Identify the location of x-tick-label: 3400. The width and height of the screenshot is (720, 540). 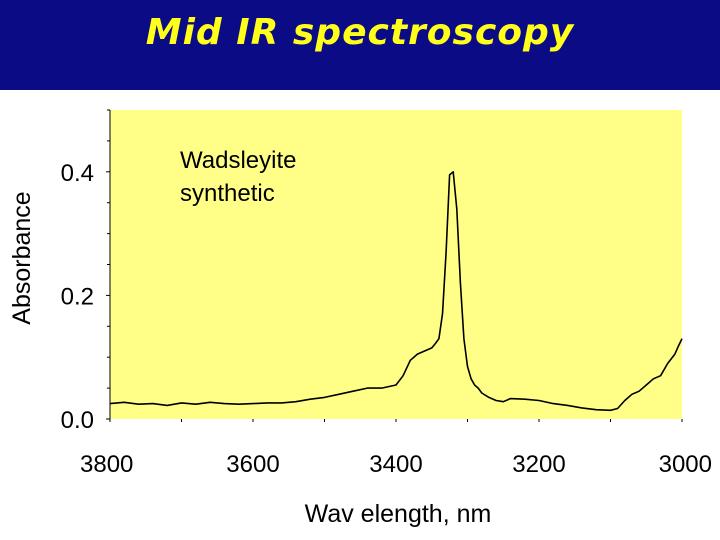
(395, 464).